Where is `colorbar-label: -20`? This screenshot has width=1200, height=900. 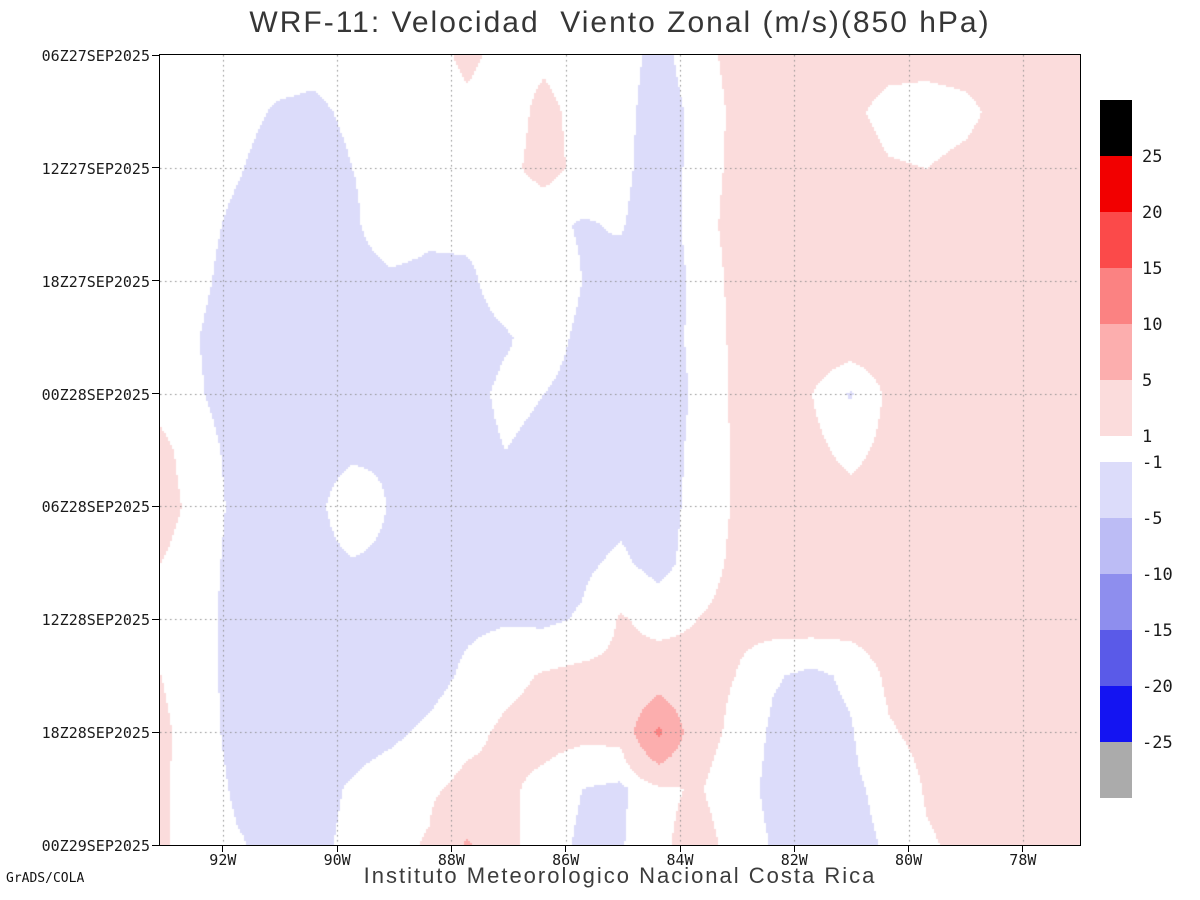 colorbar-label: -20 is located at coordinates (1157, 687).